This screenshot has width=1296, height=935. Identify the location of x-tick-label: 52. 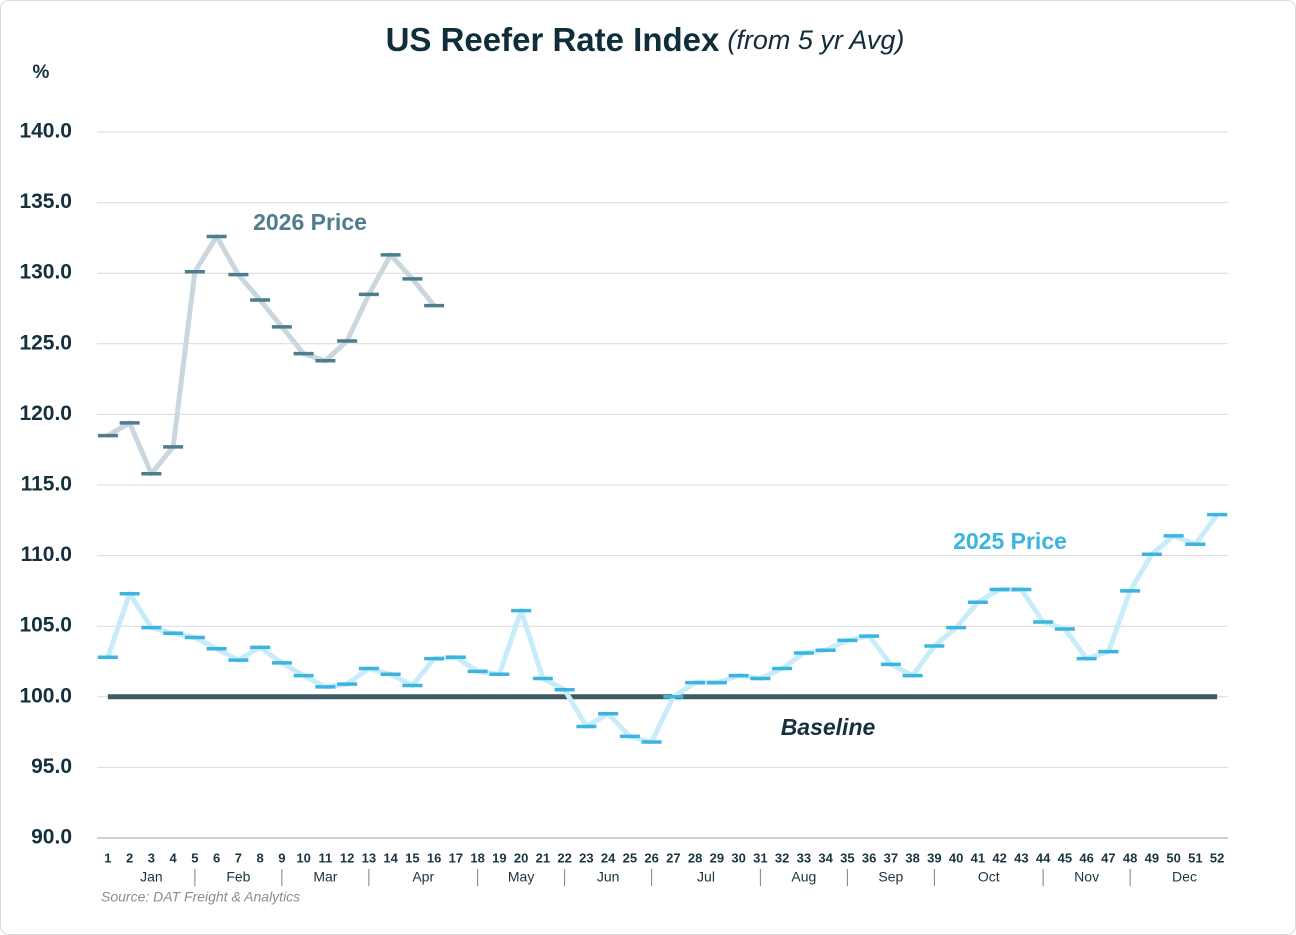
(1217, 857).